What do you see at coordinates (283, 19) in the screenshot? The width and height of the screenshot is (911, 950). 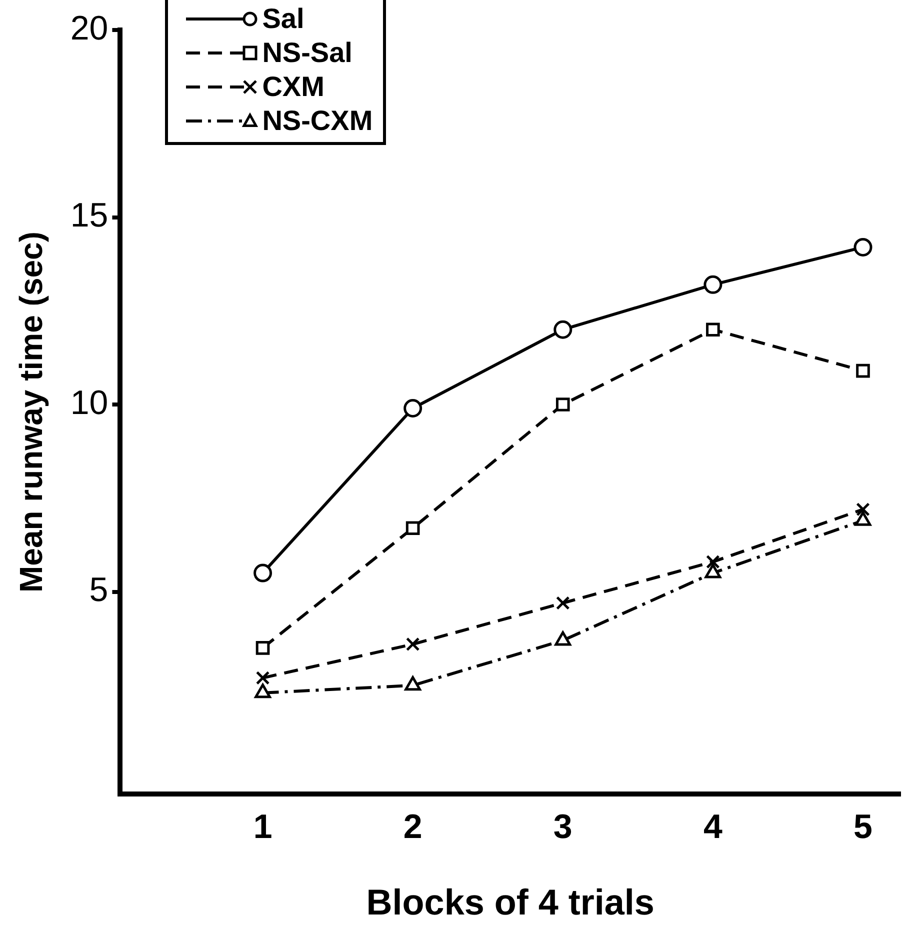 I see `legend-label: Sal` at bounding box center [283, 19].